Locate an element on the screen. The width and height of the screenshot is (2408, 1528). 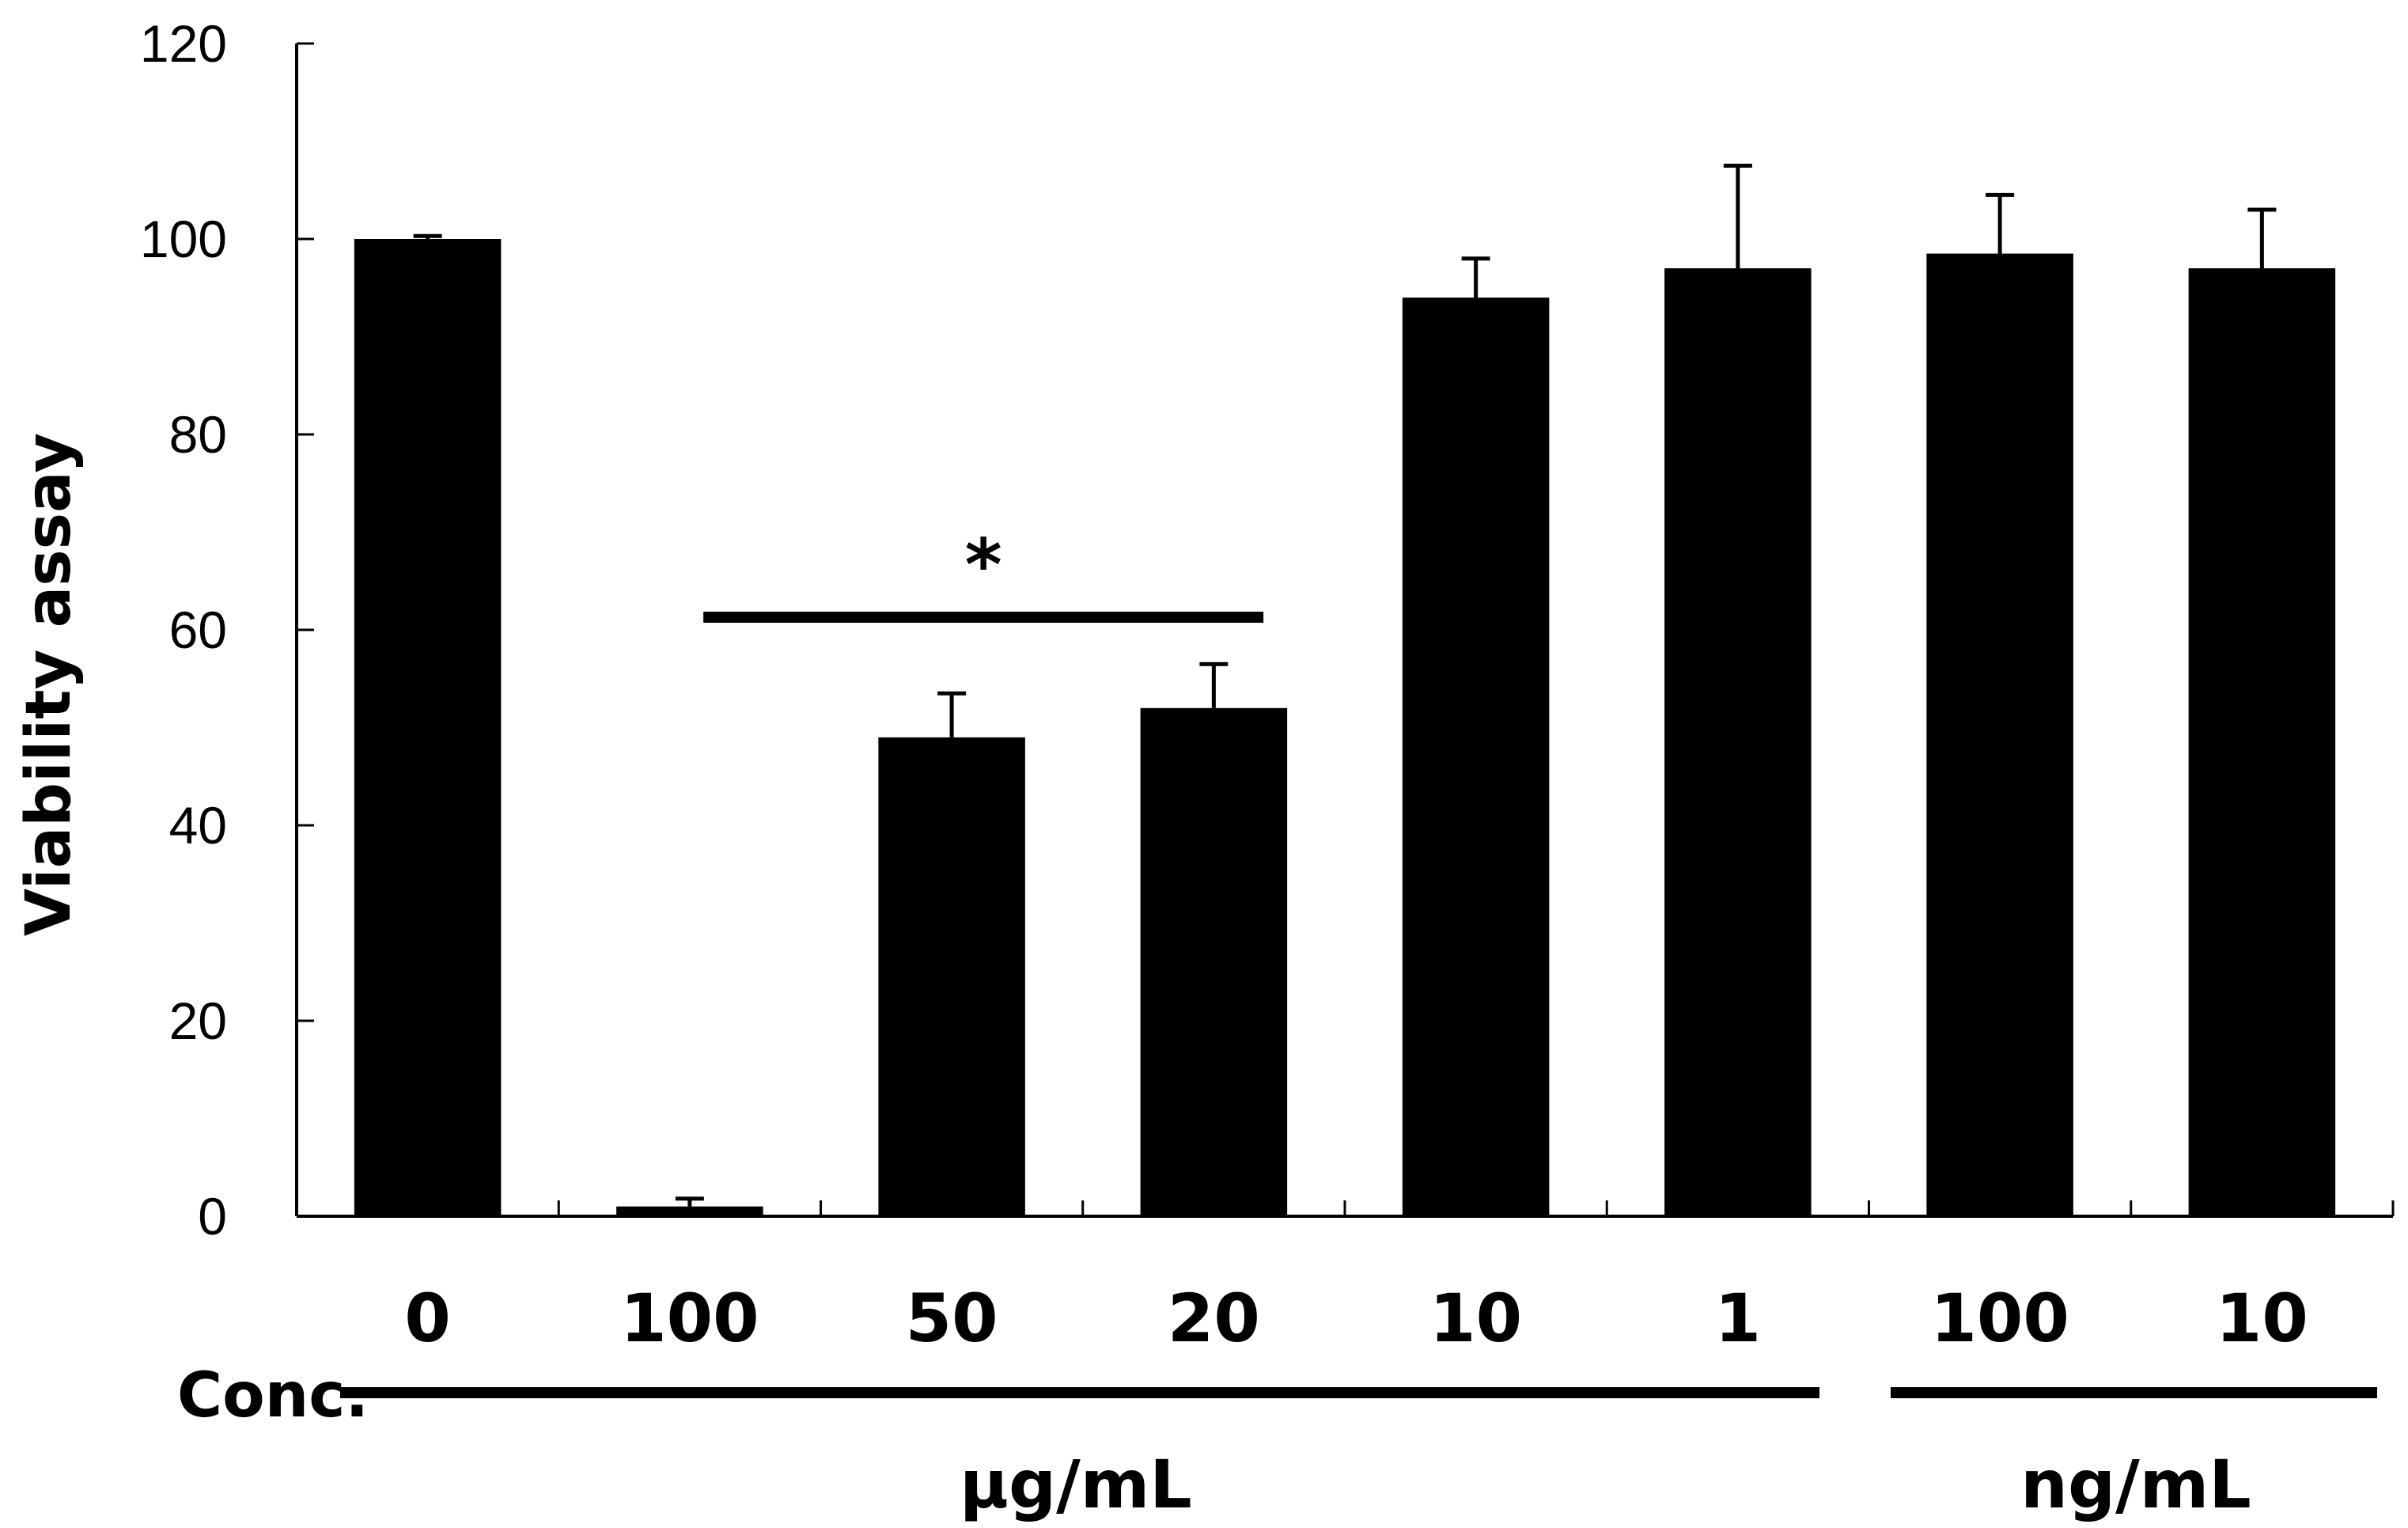
category-label: 50 is located at coordinates (952, 1318).